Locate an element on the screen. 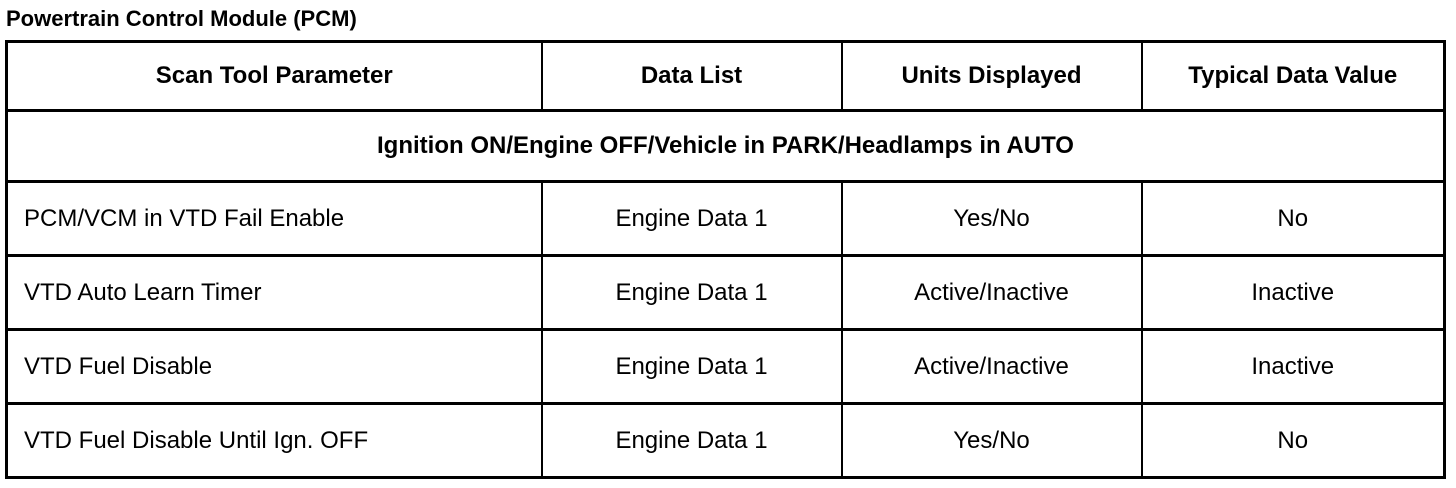 This screenshot has height=488, width=1456. header-scan-tool-parameter: Scan Tool Parameter is located at coordinates (274, 76).